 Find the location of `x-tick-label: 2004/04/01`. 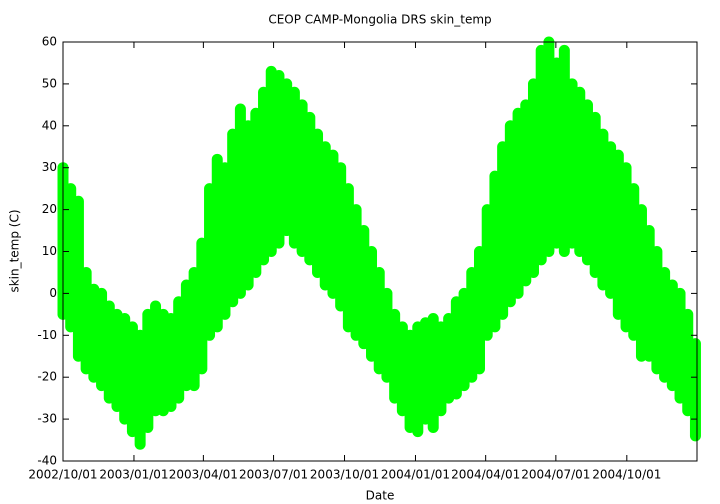

x-tick-label: 2004/04/01 is located at coordinates (485, 475).